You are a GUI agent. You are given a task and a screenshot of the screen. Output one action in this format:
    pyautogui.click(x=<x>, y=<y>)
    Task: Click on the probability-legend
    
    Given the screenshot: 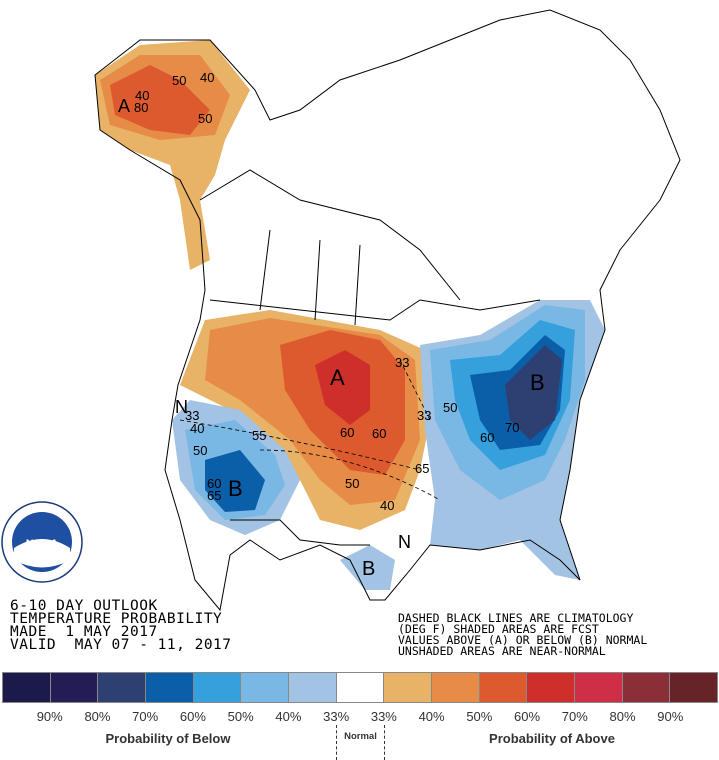 What is the action you would take?
    pyautogui.click(x=360, y=687)
    